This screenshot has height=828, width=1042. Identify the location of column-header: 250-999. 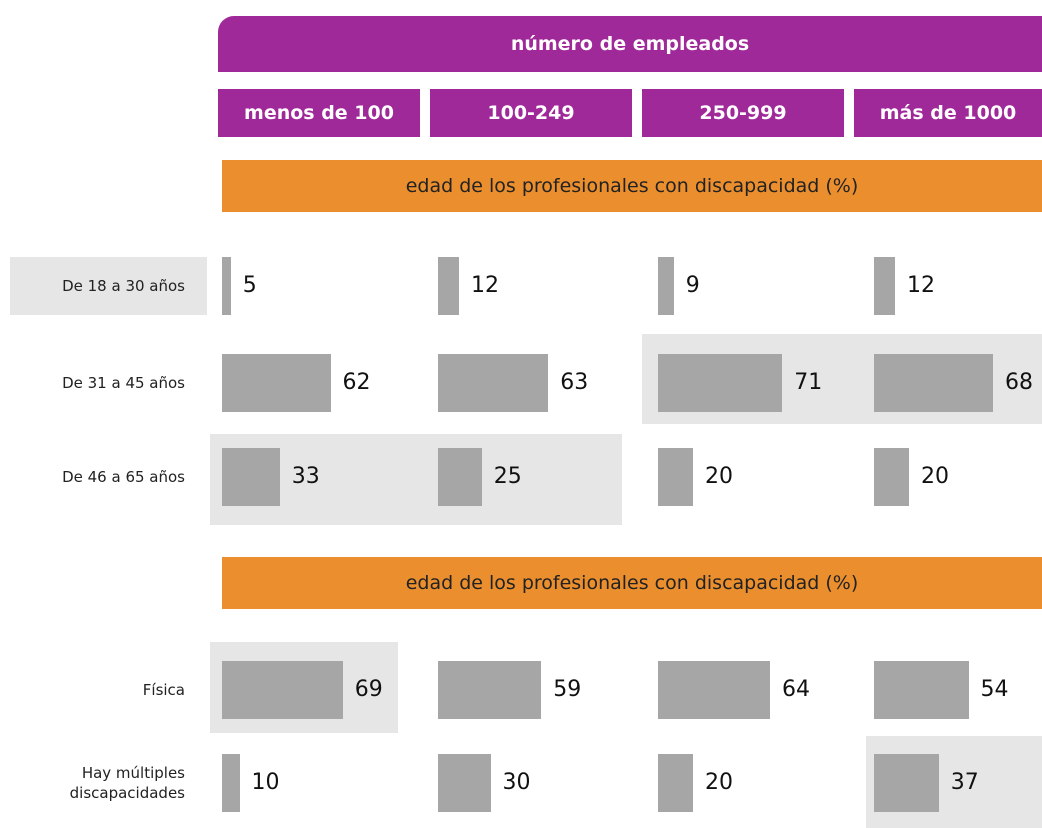
(743, 113).